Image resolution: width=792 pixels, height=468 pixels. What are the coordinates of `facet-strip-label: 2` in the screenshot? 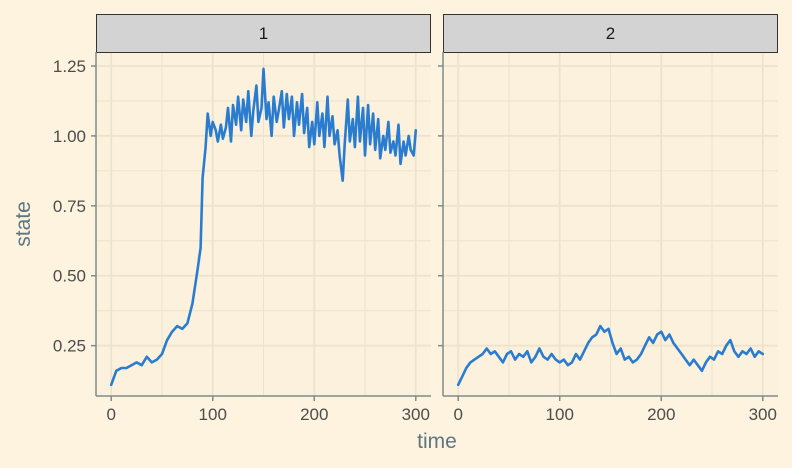 It's located at (610, 33).